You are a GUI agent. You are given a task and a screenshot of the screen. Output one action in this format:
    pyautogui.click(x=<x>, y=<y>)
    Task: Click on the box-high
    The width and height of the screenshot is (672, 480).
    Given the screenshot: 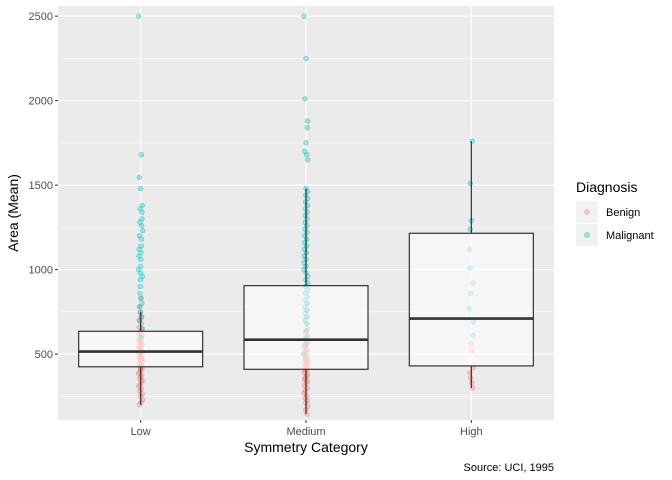 What is the action you would take?
    pyautogui.click(x=471, y=264)
    